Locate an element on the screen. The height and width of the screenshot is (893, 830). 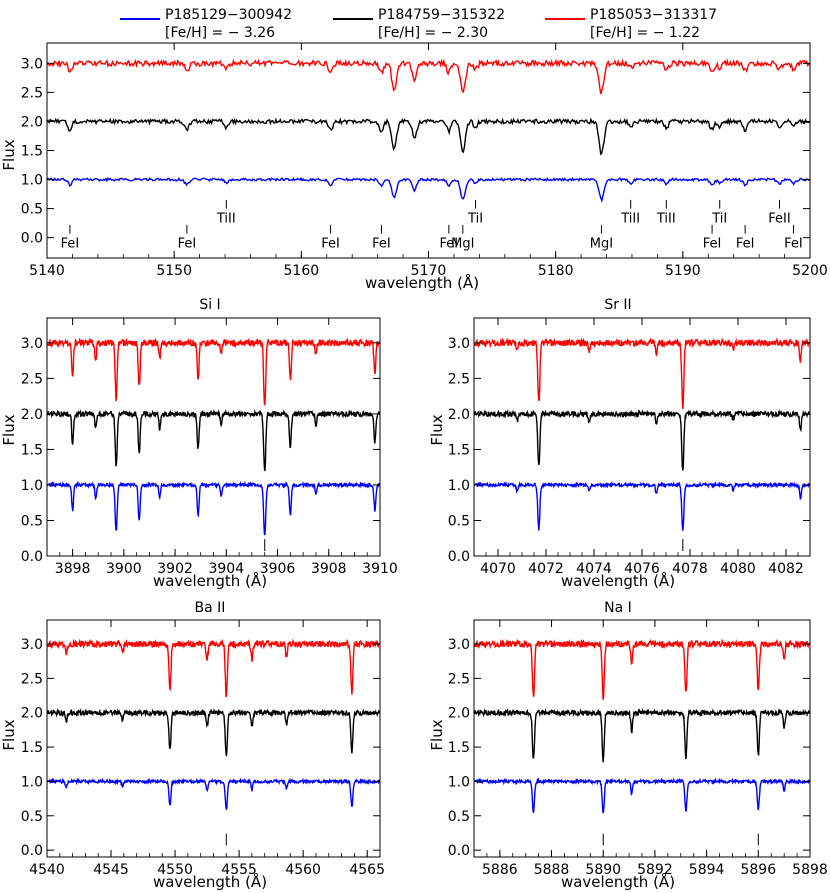
spectrum-ba-red is located at coordinates (213, 668).